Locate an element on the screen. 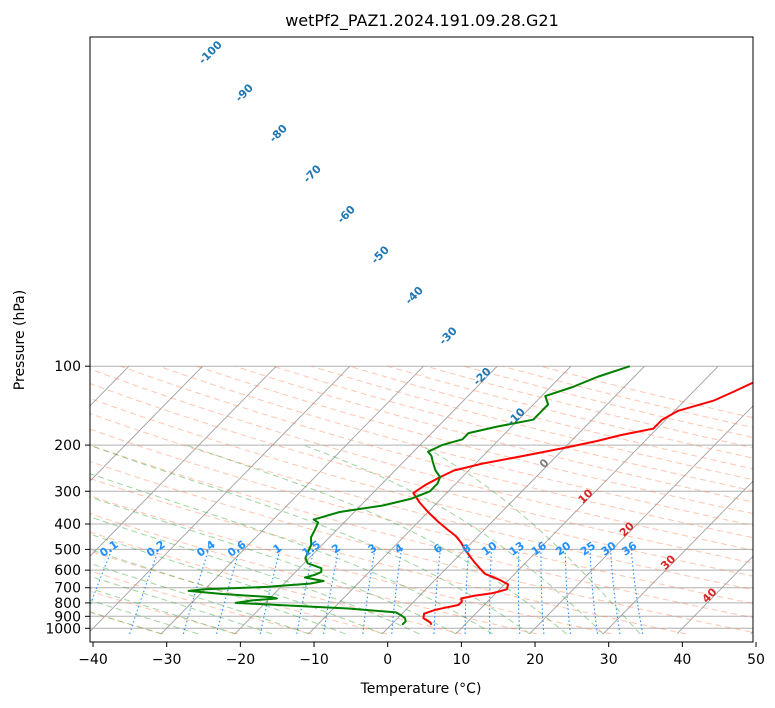 The width and height of the screenshot is (775, 708). isotherm-label-4: -60 is located at coordinates (346, 214).